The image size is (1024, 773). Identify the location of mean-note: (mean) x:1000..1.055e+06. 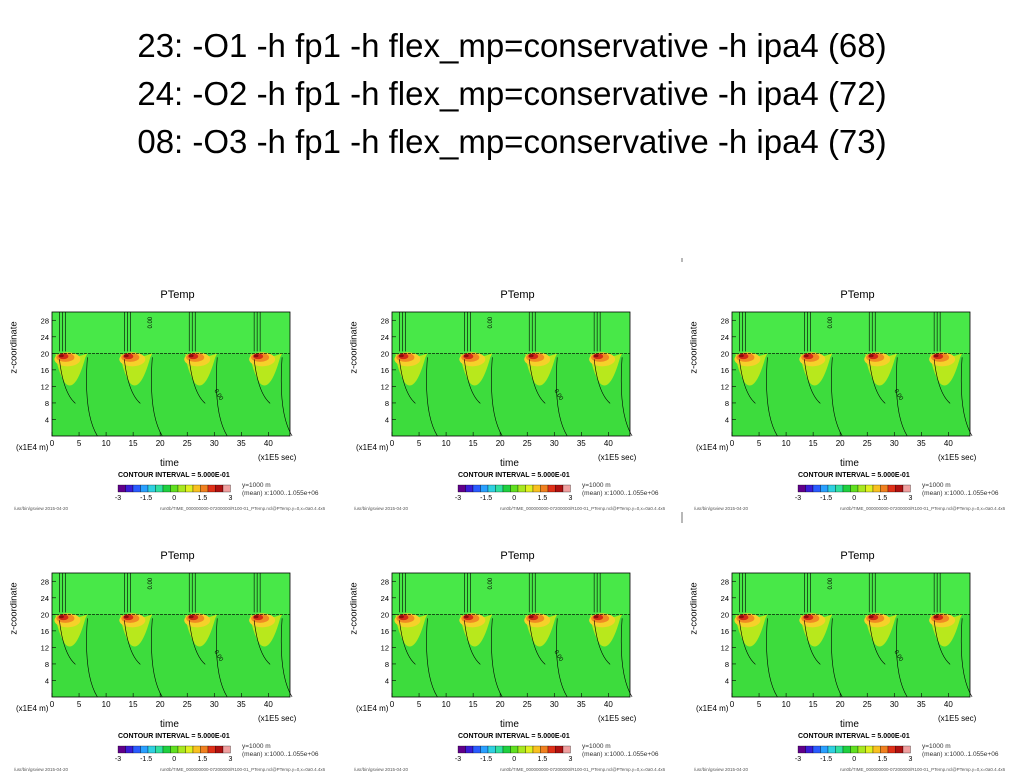
(960, 493).